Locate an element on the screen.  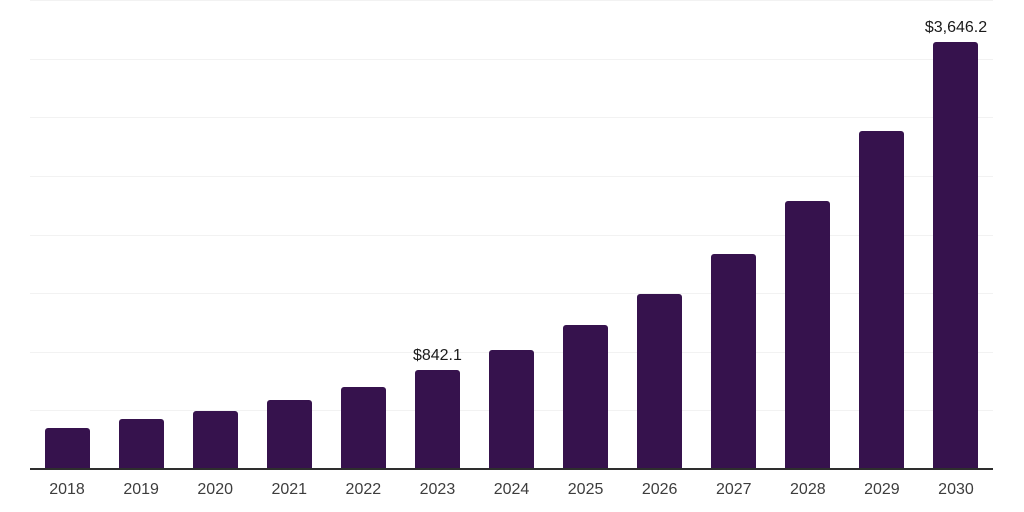
bar-2022 is located at coordinates (363, 427).